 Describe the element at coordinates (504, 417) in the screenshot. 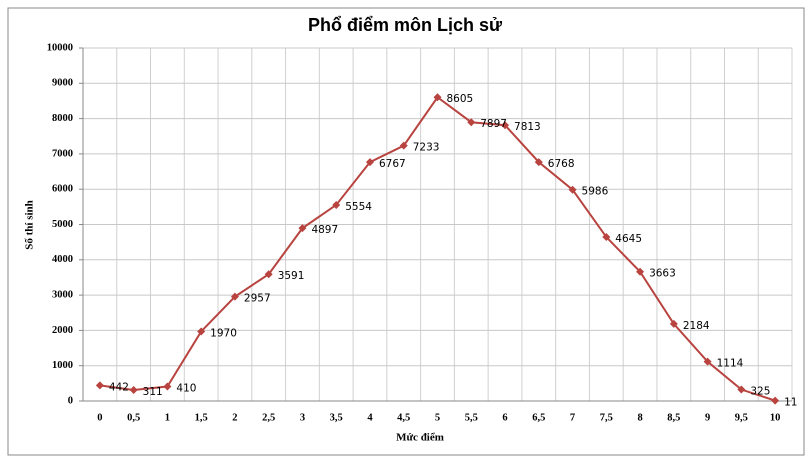

I see `x-tick-label: 6` at that location.